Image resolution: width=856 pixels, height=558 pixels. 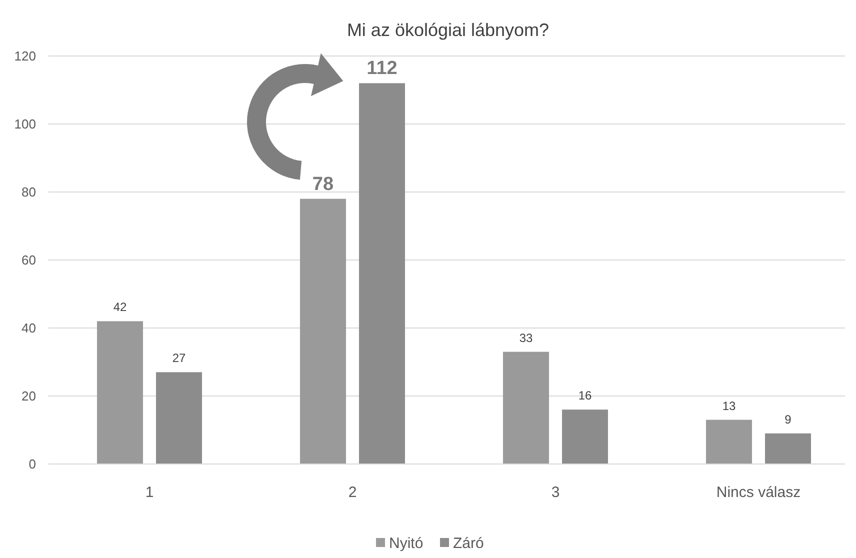 What do you see at coordinates (29, 192) in the screenshot?
I see `y-tick-label: 80` at bounding box center [29, 192].